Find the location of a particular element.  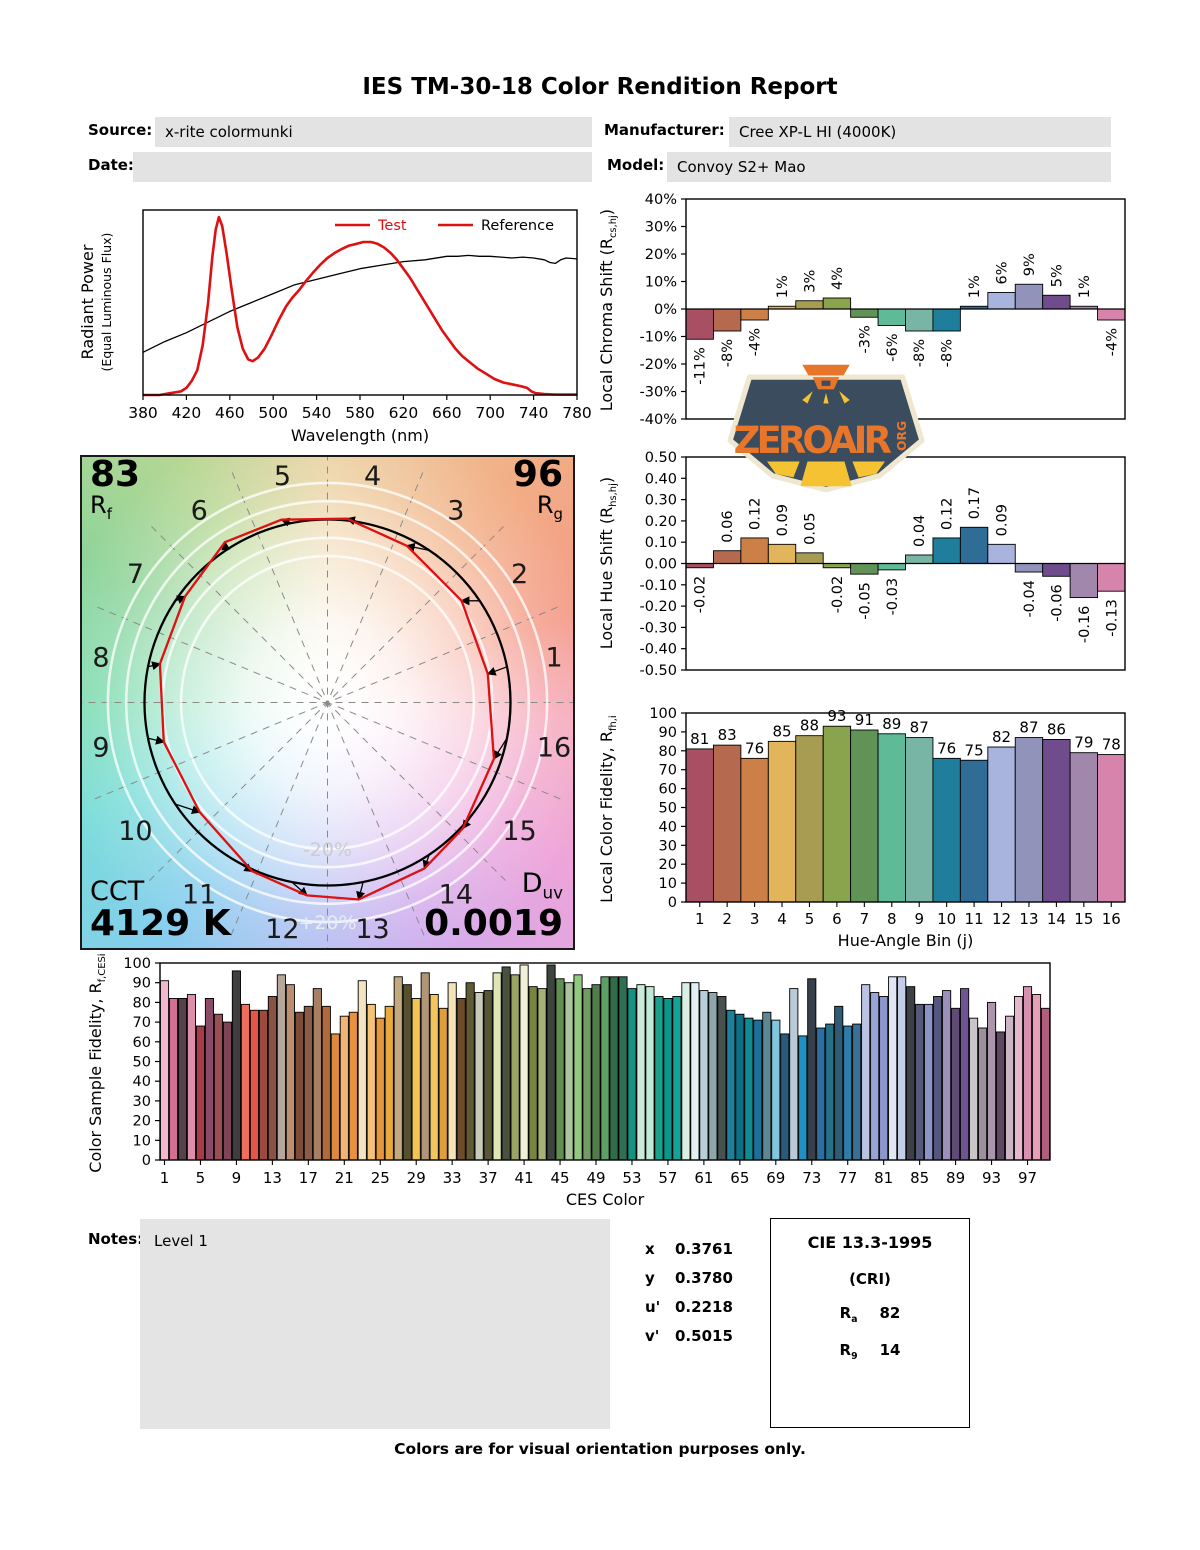

y-tick-label: -0.20 is located at coordinates (658, 607).